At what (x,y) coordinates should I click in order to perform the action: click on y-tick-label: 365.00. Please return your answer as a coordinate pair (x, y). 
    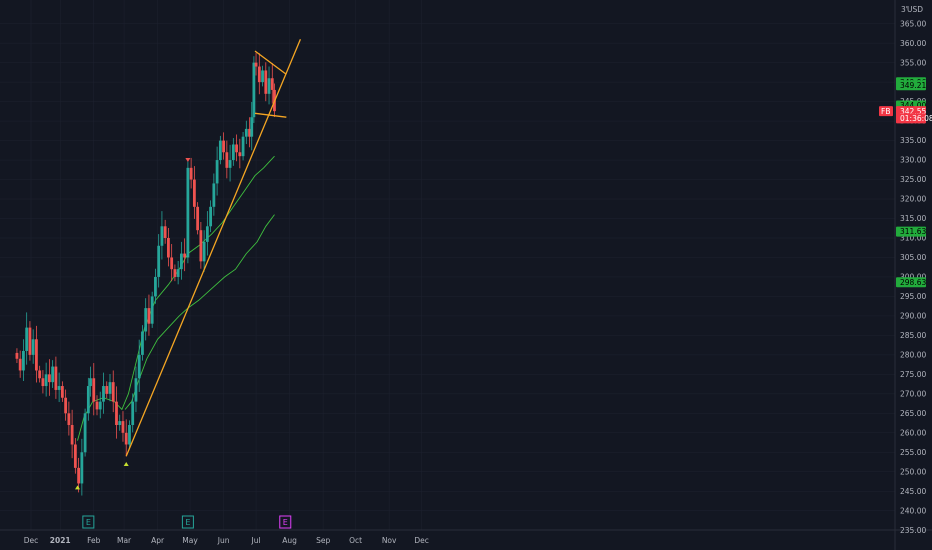
    Looking at the image, I should click on (913, 23).